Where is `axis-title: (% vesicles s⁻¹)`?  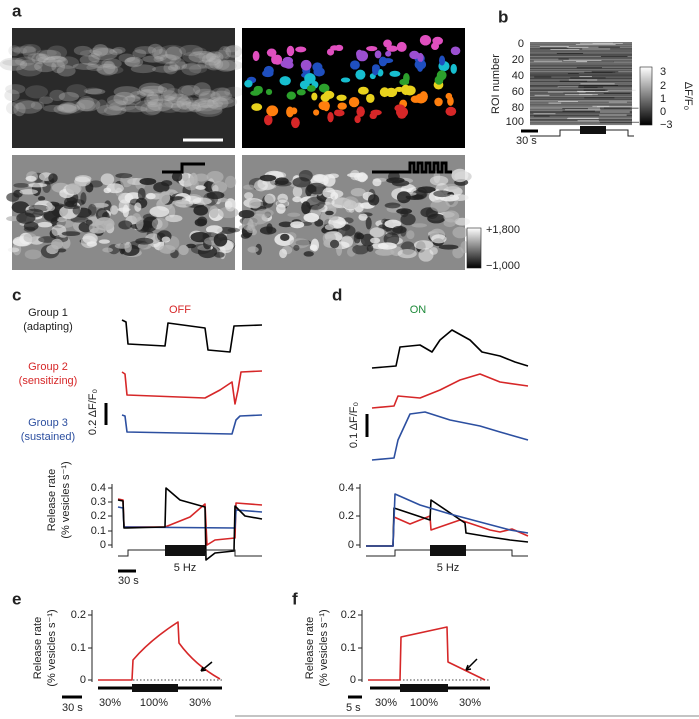
axis-title: (% vesicles s⁻¹) is located at coordinates (66, 499).